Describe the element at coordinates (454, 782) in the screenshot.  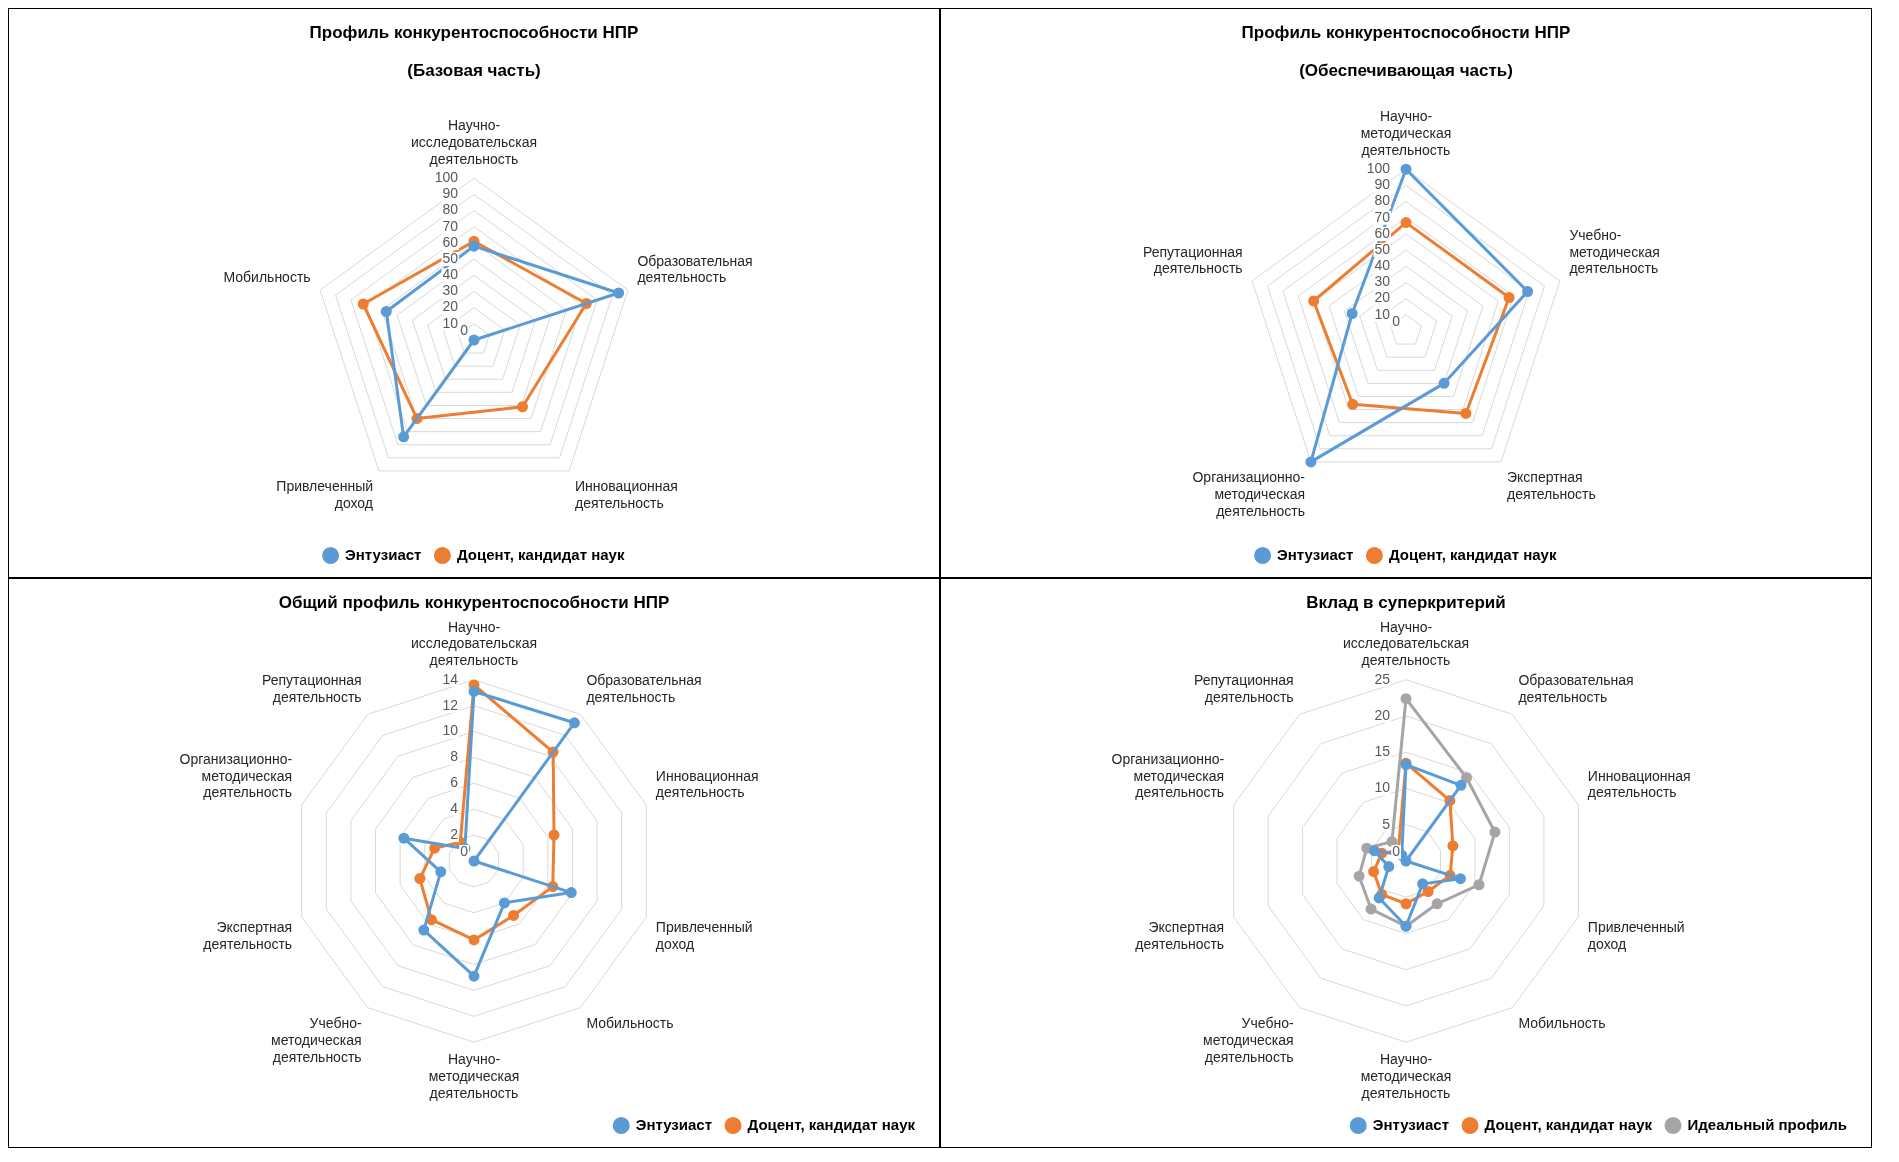
I see `y-tick-label: 6` at that location.